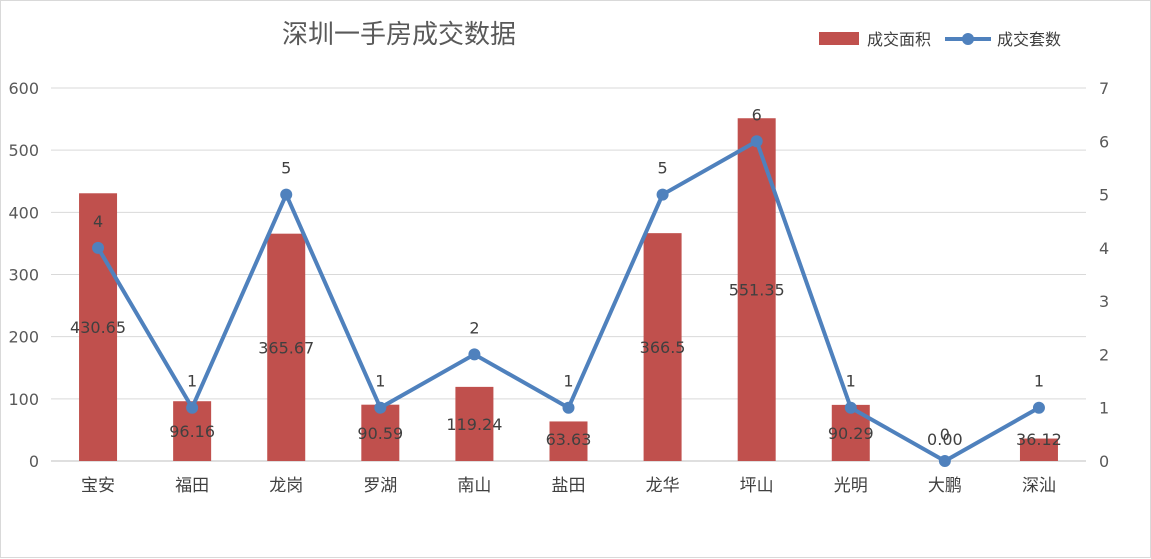  What do you see at coordinates (945, 486) in the screenshot?
I see `category-label: 大鹏` at bounding box center [945, 486].